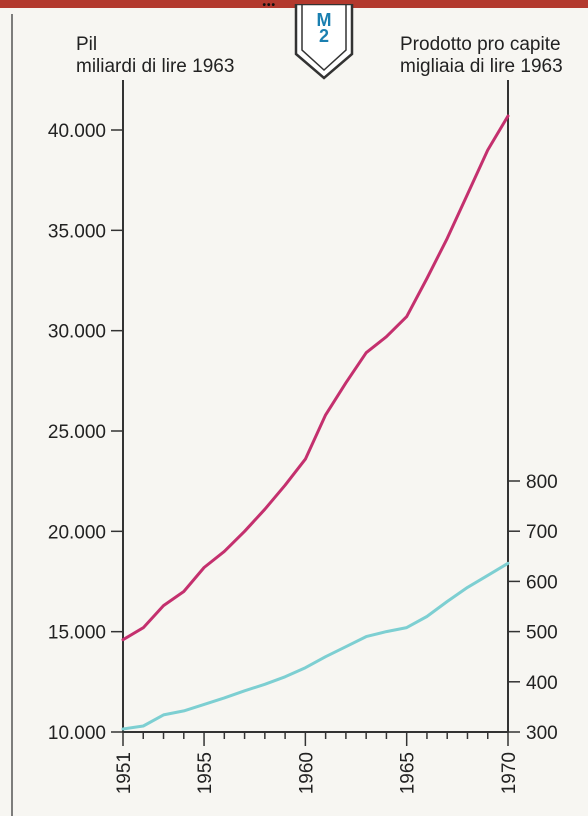  I want to click on left-y-tick-label: 40.000, so click(77, 131).